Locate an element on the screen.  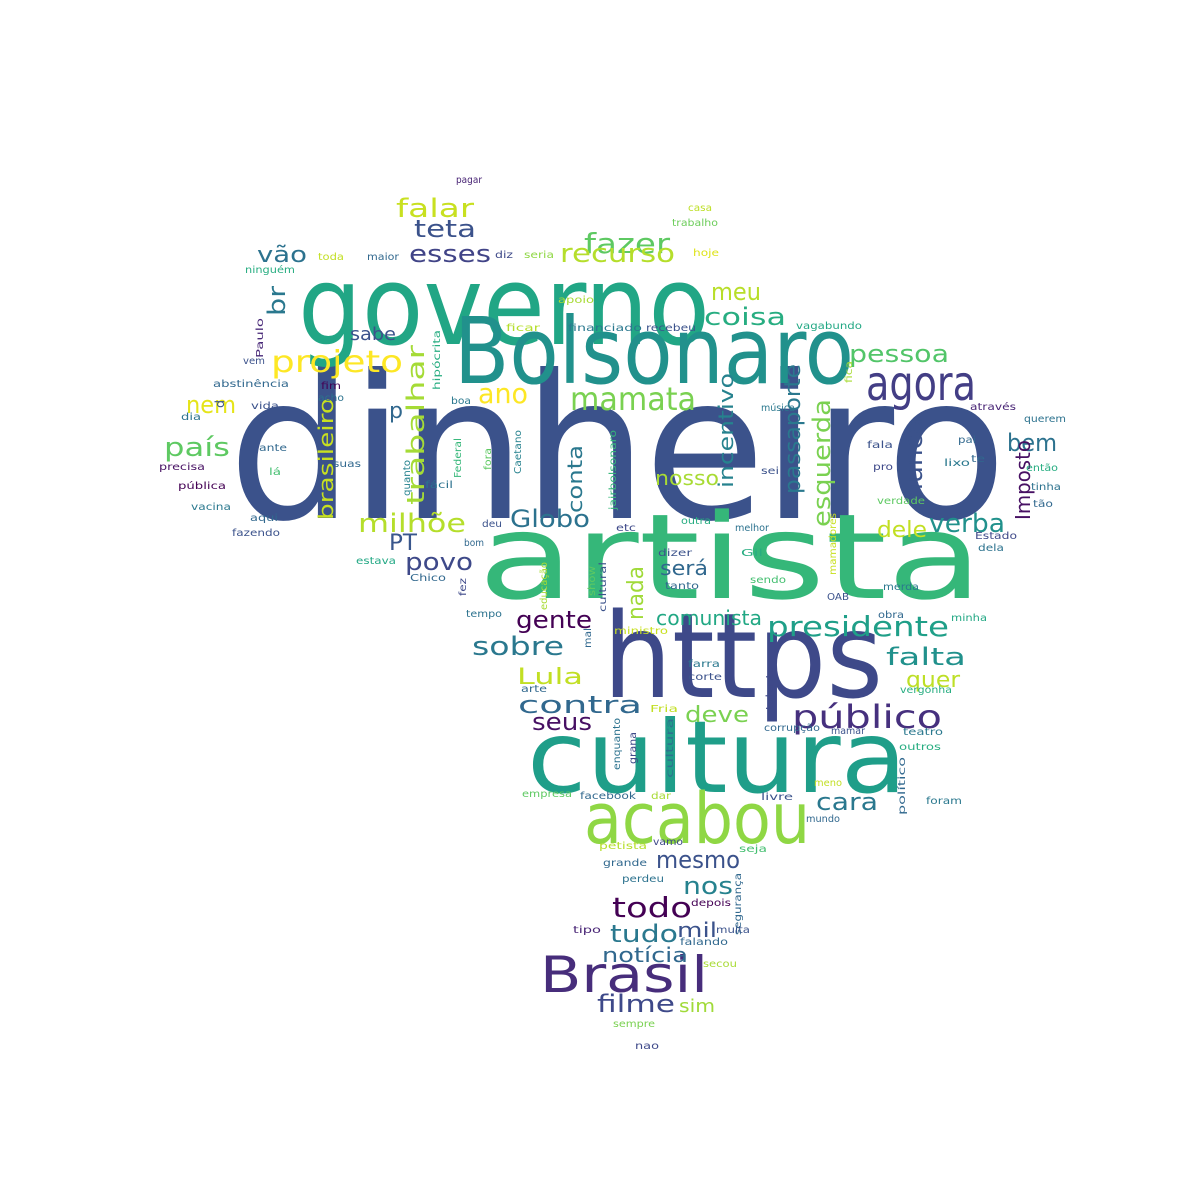
word: dizer is located at coordinates (675, 553).